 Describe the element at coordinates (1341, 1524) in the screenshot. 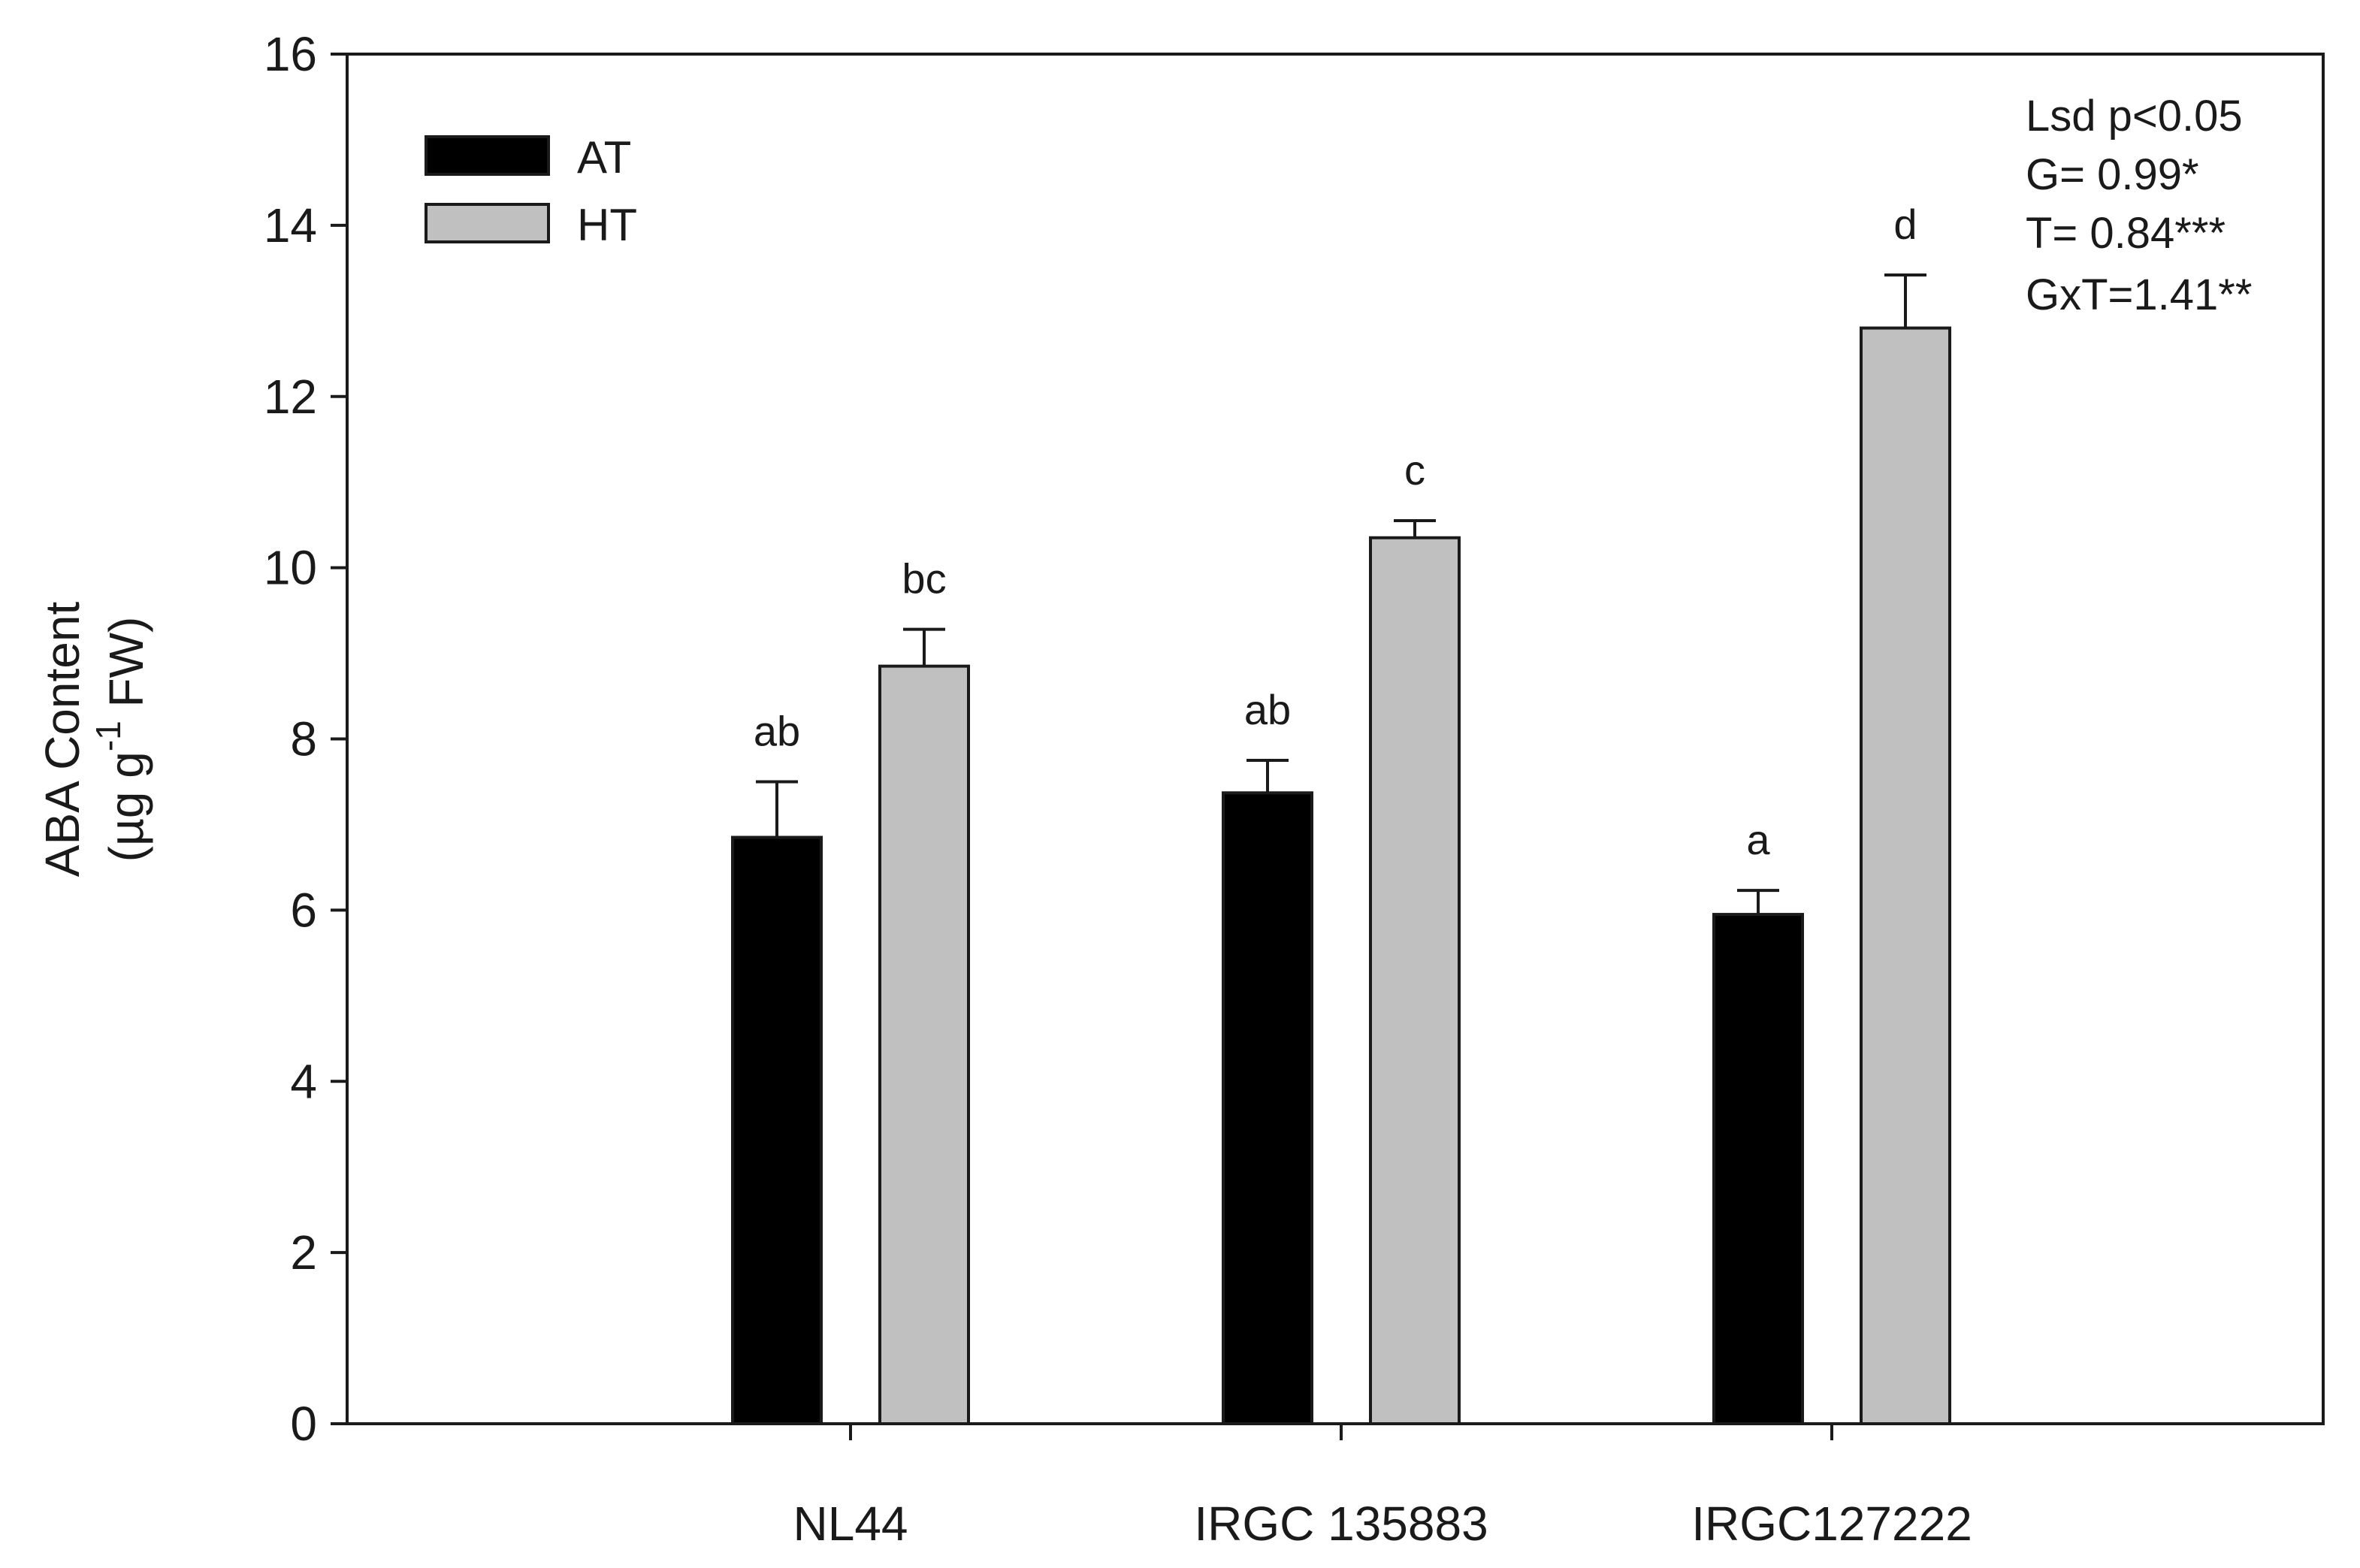

I see `x-tick-label-1: IRGC 135883` at that location.